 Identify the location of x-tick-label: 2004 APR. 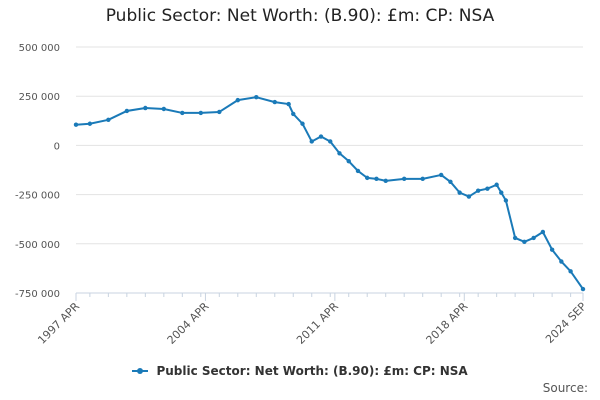
(188, 323).